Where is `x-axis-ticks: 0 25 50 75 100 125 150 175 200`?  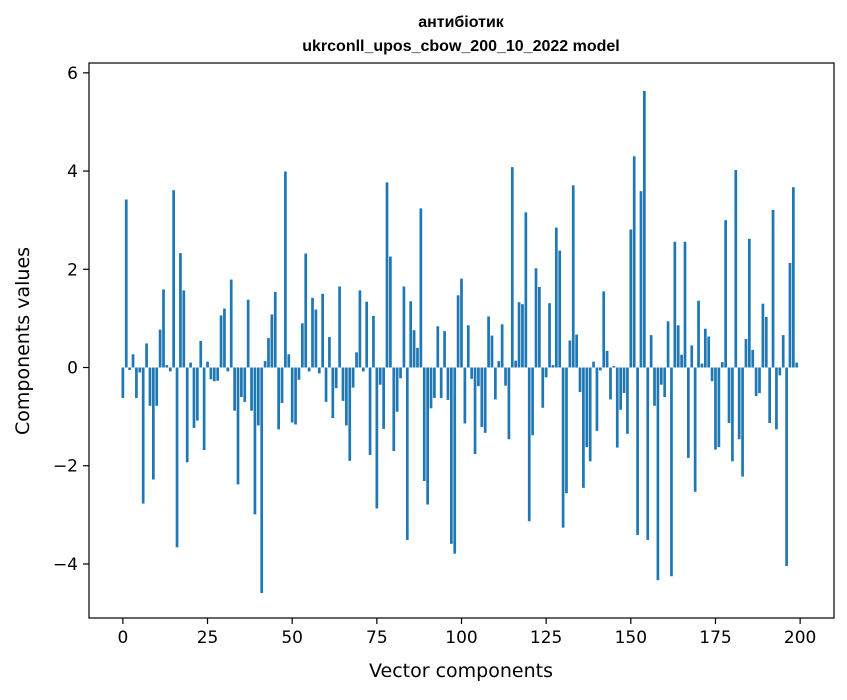 x-axis-ticks: 0 25 50 75 100 125 150 175 200 is located at coordinates (466, 633).